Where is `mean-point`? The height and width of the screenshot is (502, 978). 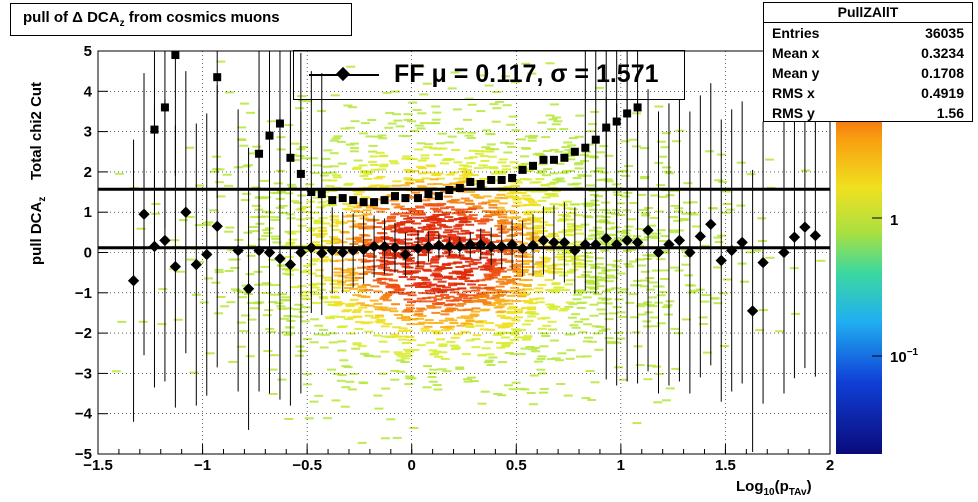
mean-point is located at coordinates (512, 244).